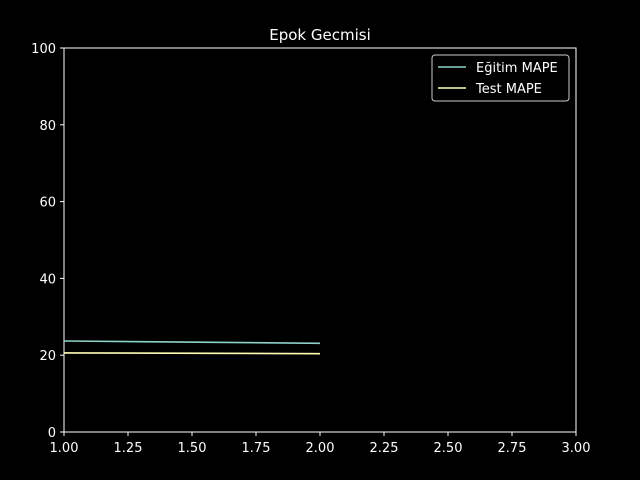 The width and height of the screenshot is (640, 480). I want to click on y-tick-label: 20, so click(47, 356).